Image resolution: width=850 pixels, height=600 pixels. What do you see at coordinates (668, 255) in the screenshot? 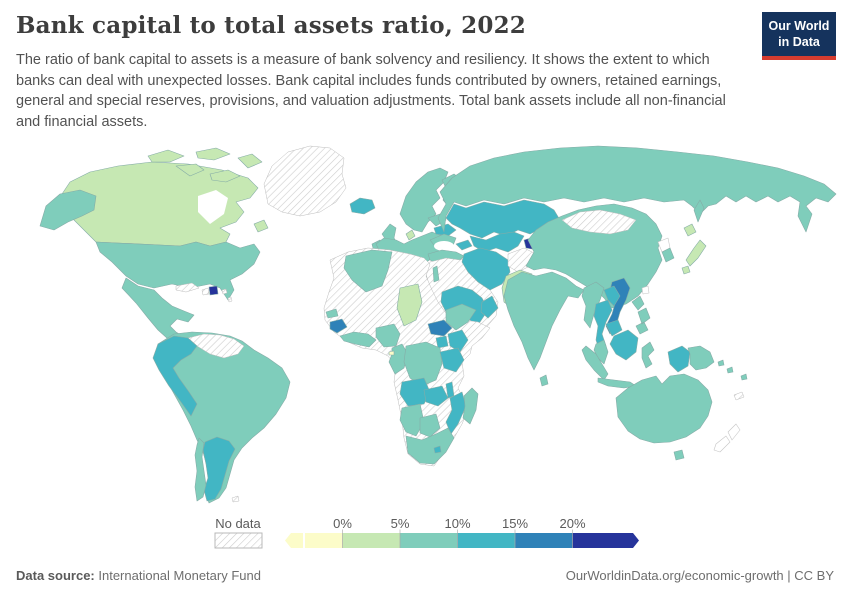
I see `country-south-korea` at bounding box center [668, 255].